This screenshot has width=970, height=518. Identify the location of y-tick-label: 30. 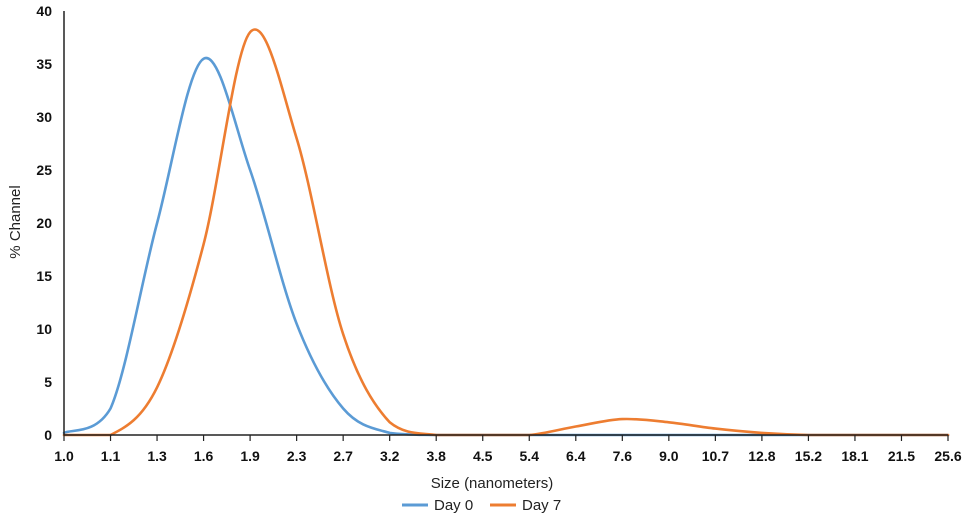
(44, 117).